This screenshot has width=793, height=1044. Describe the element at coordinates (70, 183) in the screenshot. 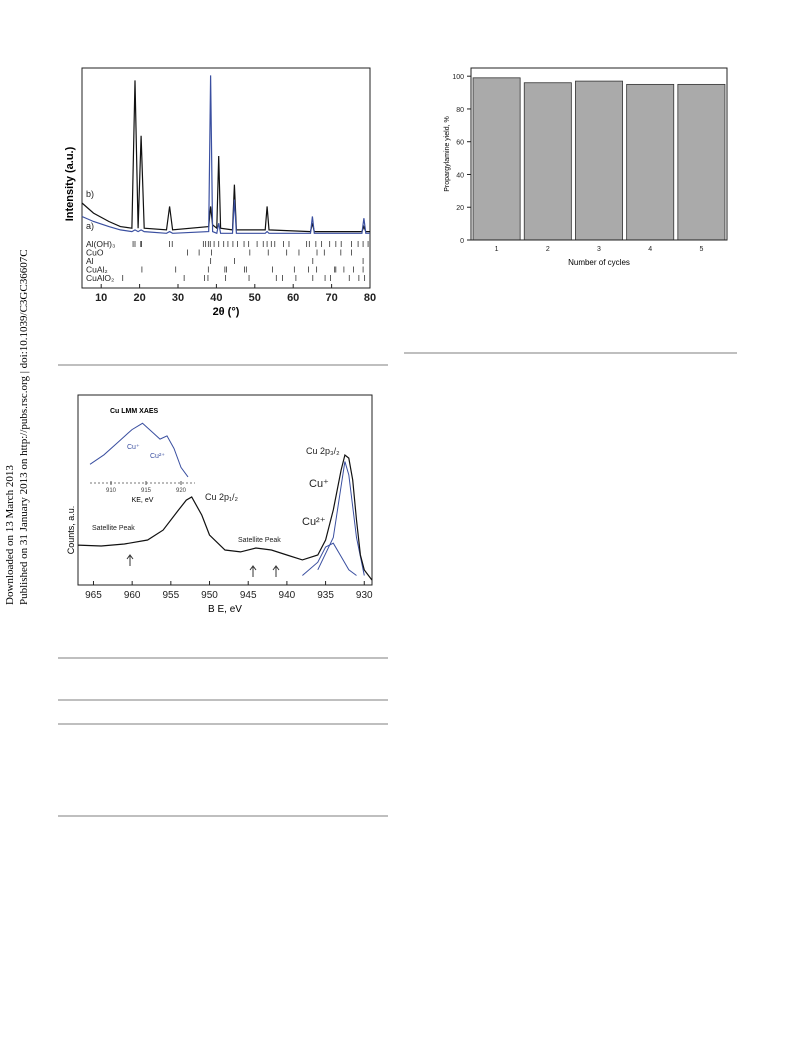

I see `y-axis-label: Intensity (a.u.)` at that location.